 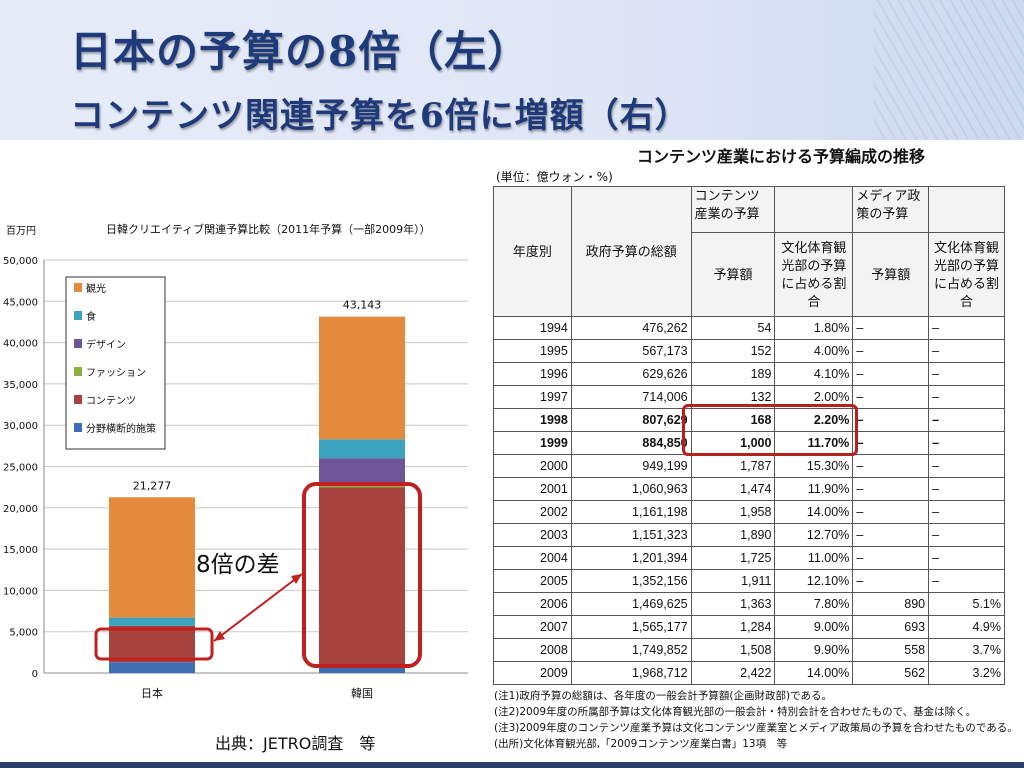 I want to click on cell-media-ratio: 5.1%, so click(x=966, y=604).